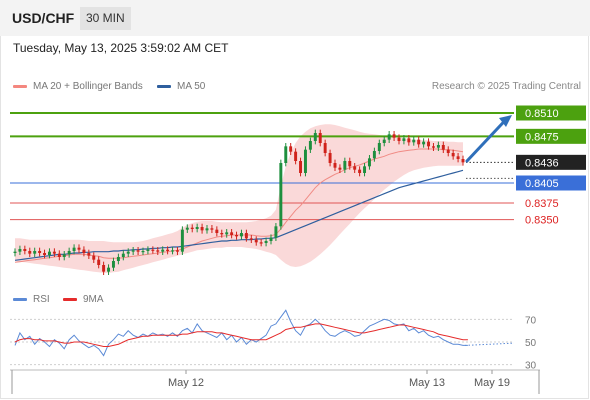 This screenshot has height=400, width=590. I want to click on timeframe-badge: 30 MIN, so click(105, 18).